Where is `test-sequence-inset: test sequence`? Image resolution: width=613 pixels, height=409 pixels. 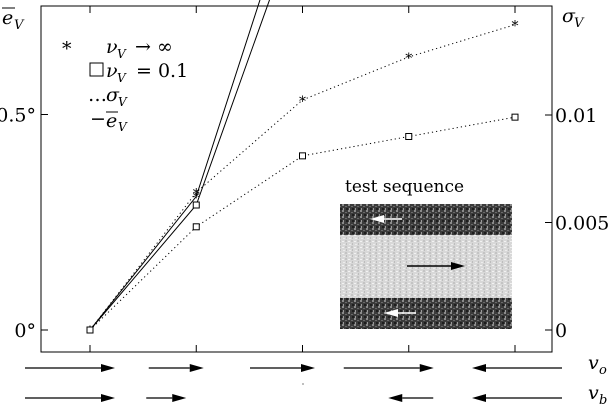
test-sequence-inset: test sequence is located at coordinates (426, 253).